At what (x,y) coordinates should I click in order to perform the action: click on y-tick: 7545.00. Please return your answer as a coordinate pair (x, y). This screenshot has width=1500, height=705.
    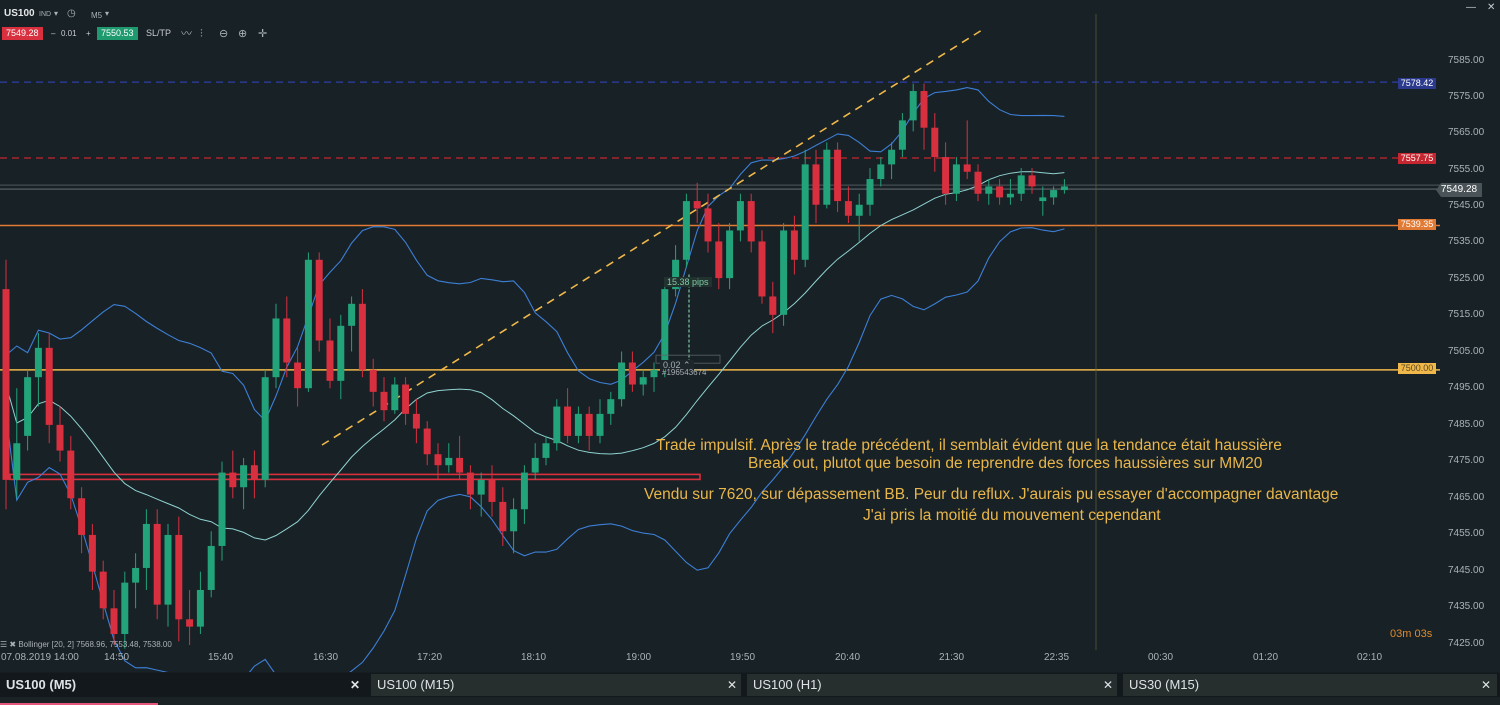
    Looking at the image, I should click on (1466, 205).